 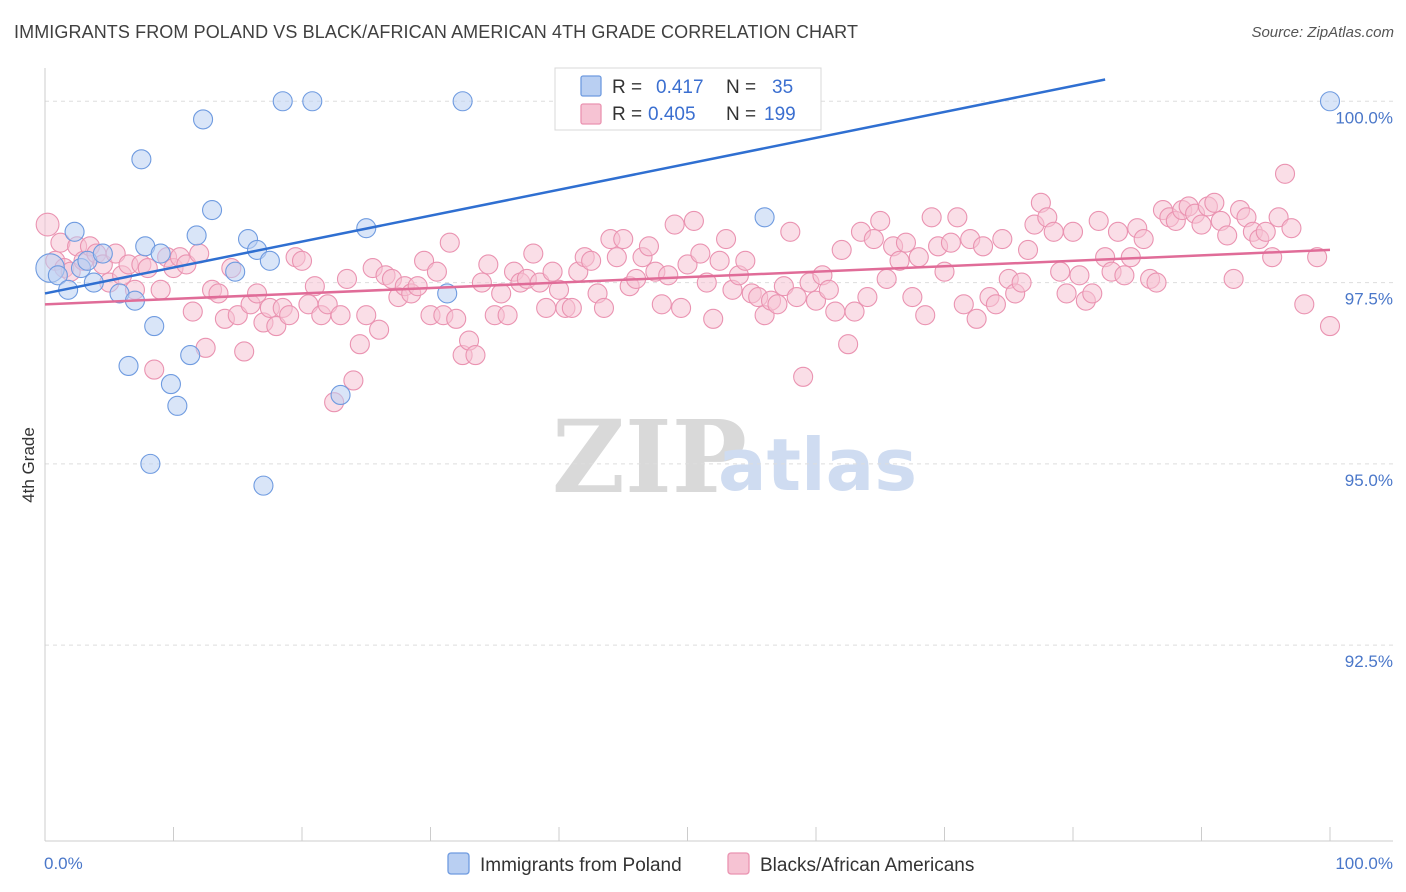 I want to click on trend-line-black-aa, so click(x=687, y=277).